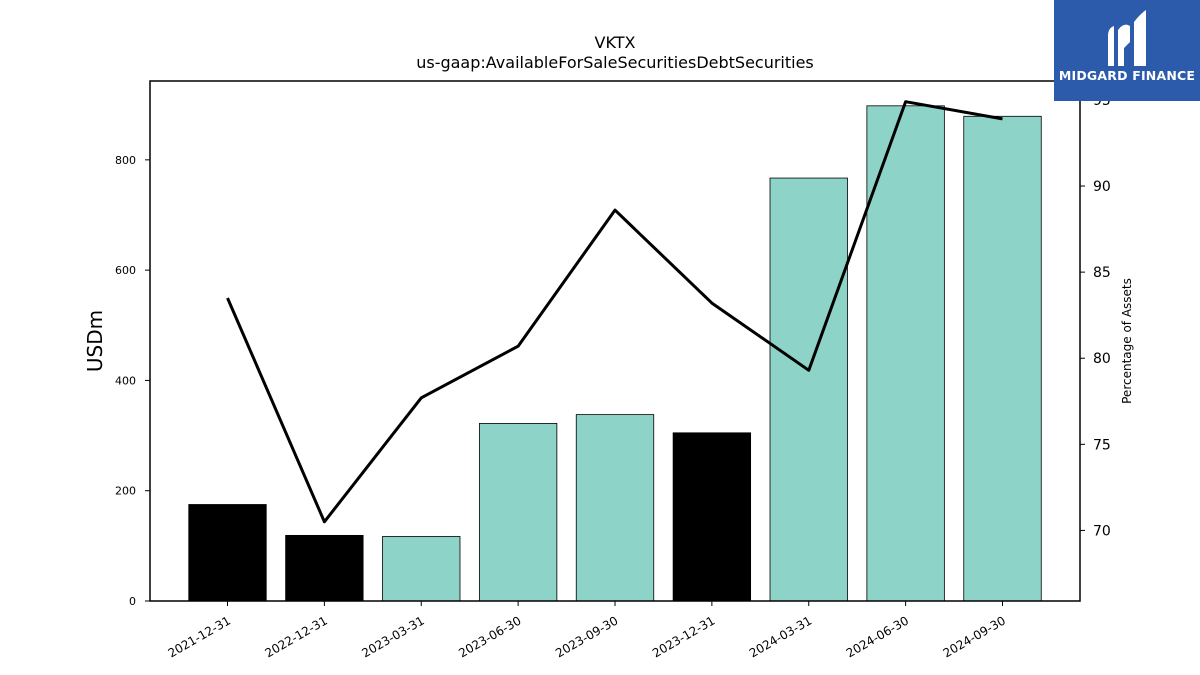 This screenshot has height=675, width=1200. What do you see at coordinates (1102, 359) in the screenshot?
I see `y2-tick-label: 80` at bounding box center [1102, 359].